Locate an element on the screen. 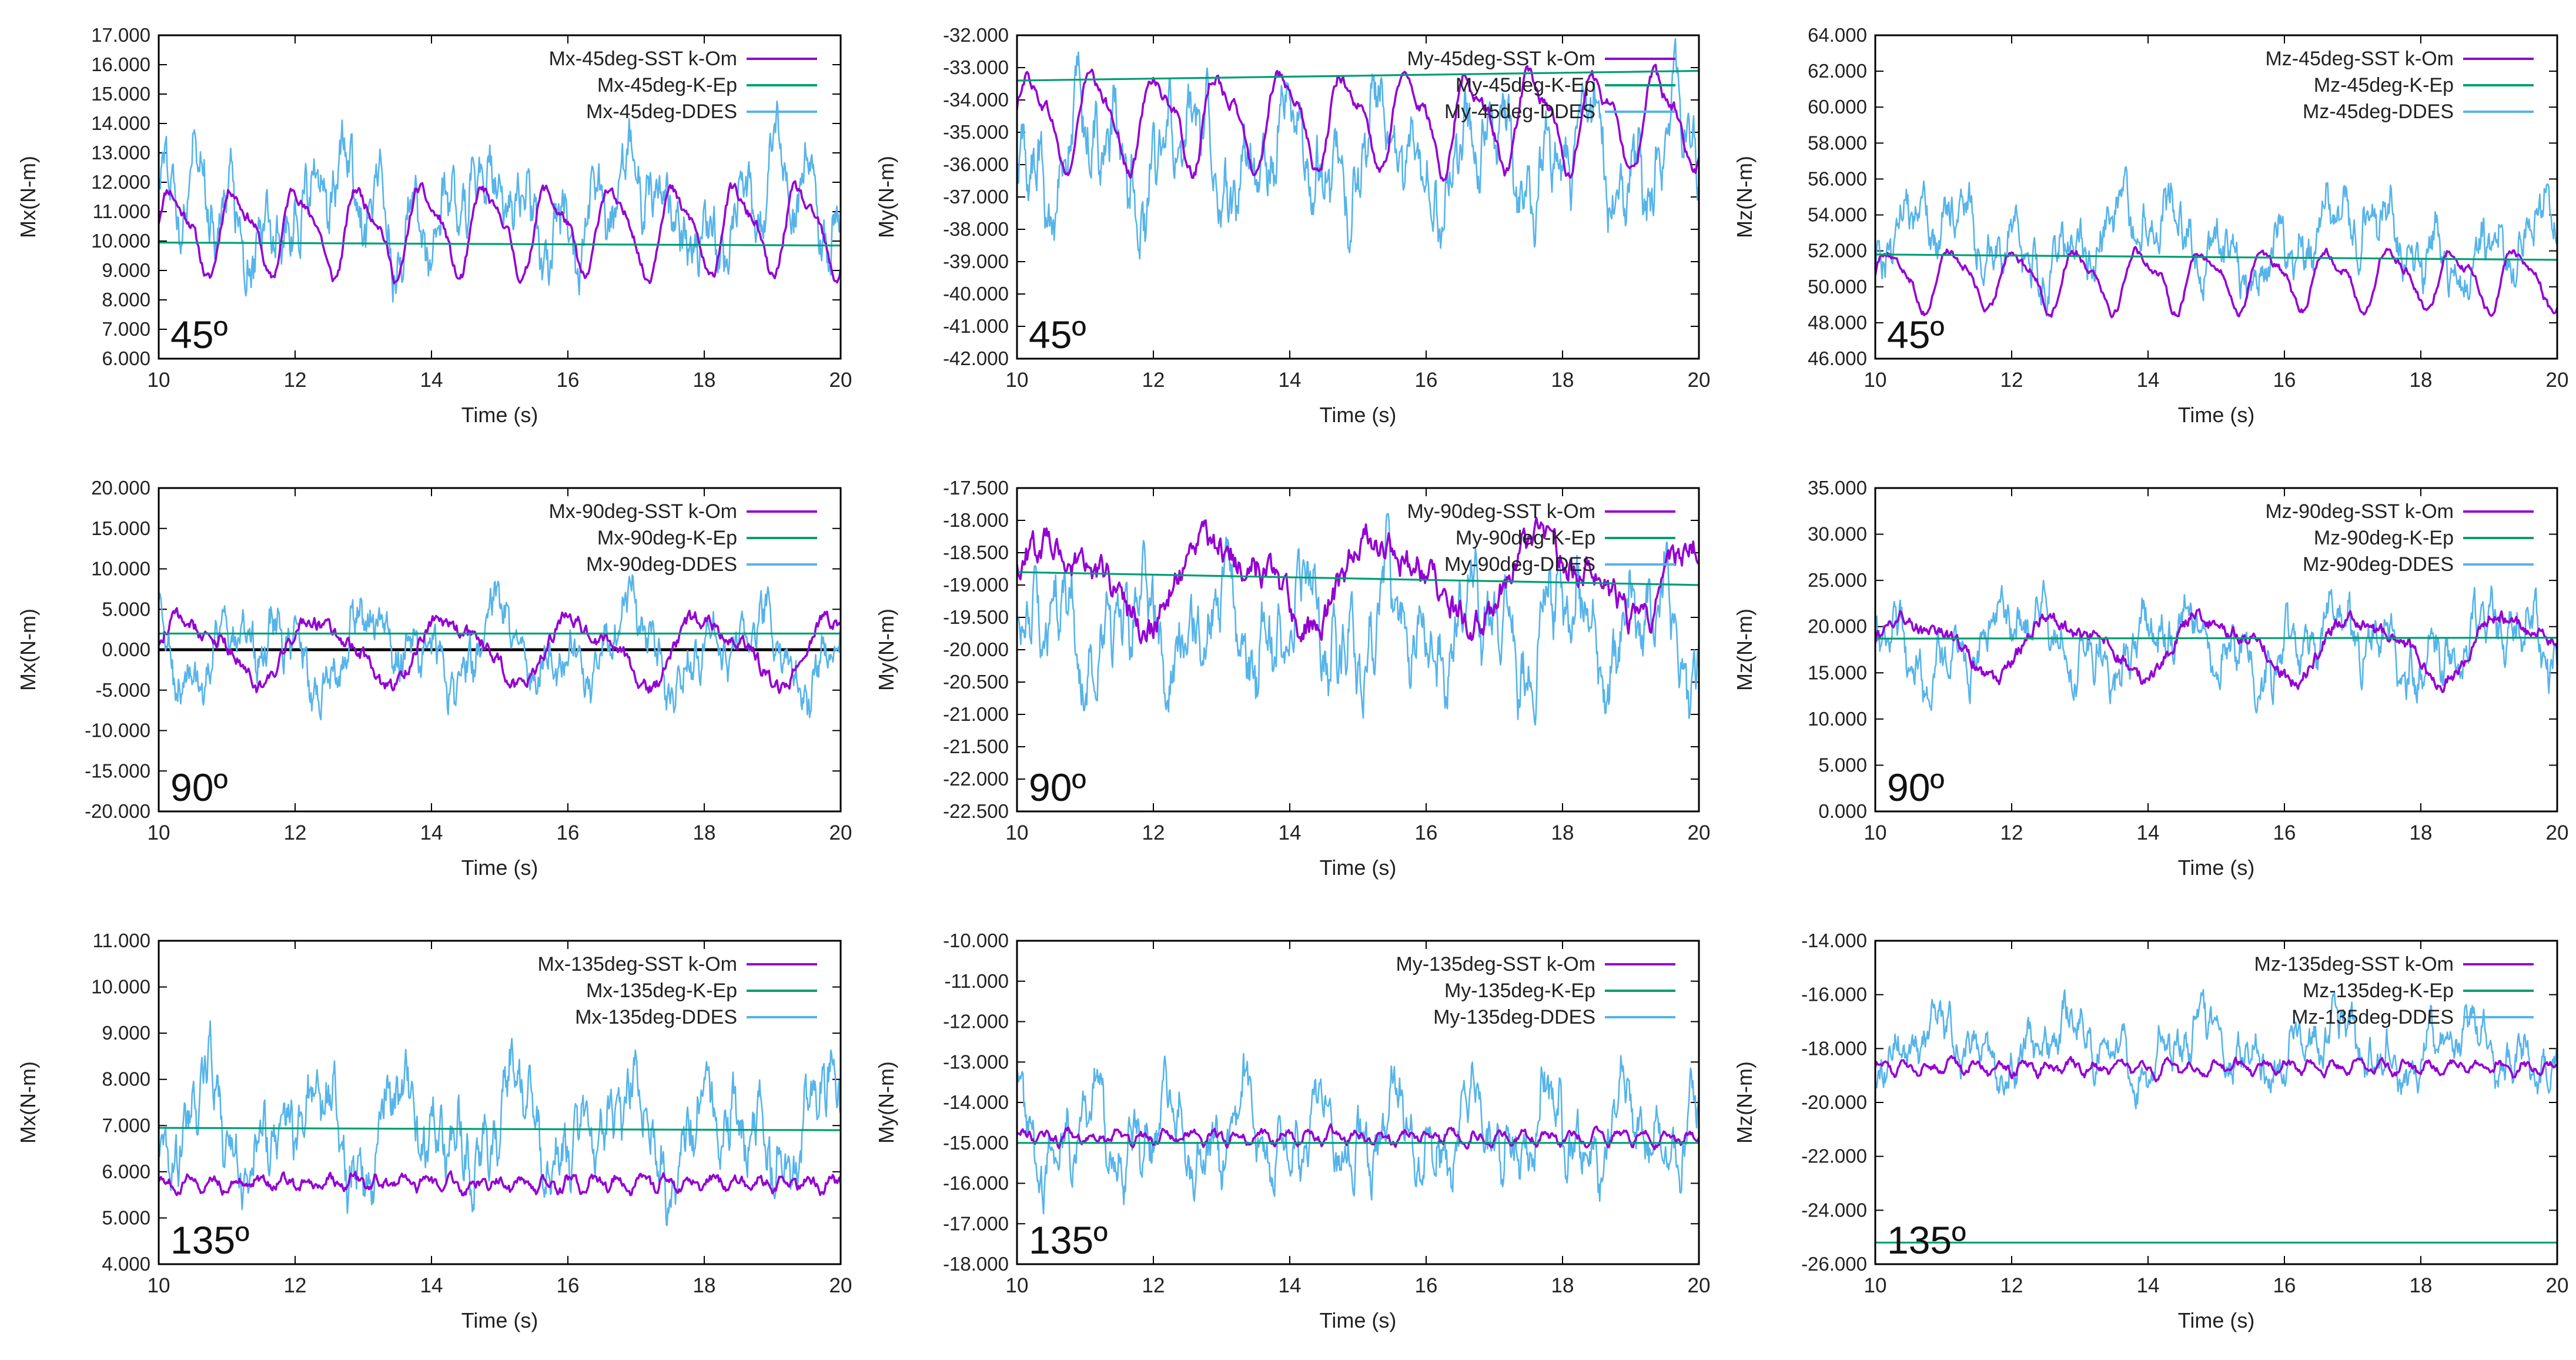 The image size is (2576, 1360). y-tick-label: -35.000 is located at coordinates (976, 132).